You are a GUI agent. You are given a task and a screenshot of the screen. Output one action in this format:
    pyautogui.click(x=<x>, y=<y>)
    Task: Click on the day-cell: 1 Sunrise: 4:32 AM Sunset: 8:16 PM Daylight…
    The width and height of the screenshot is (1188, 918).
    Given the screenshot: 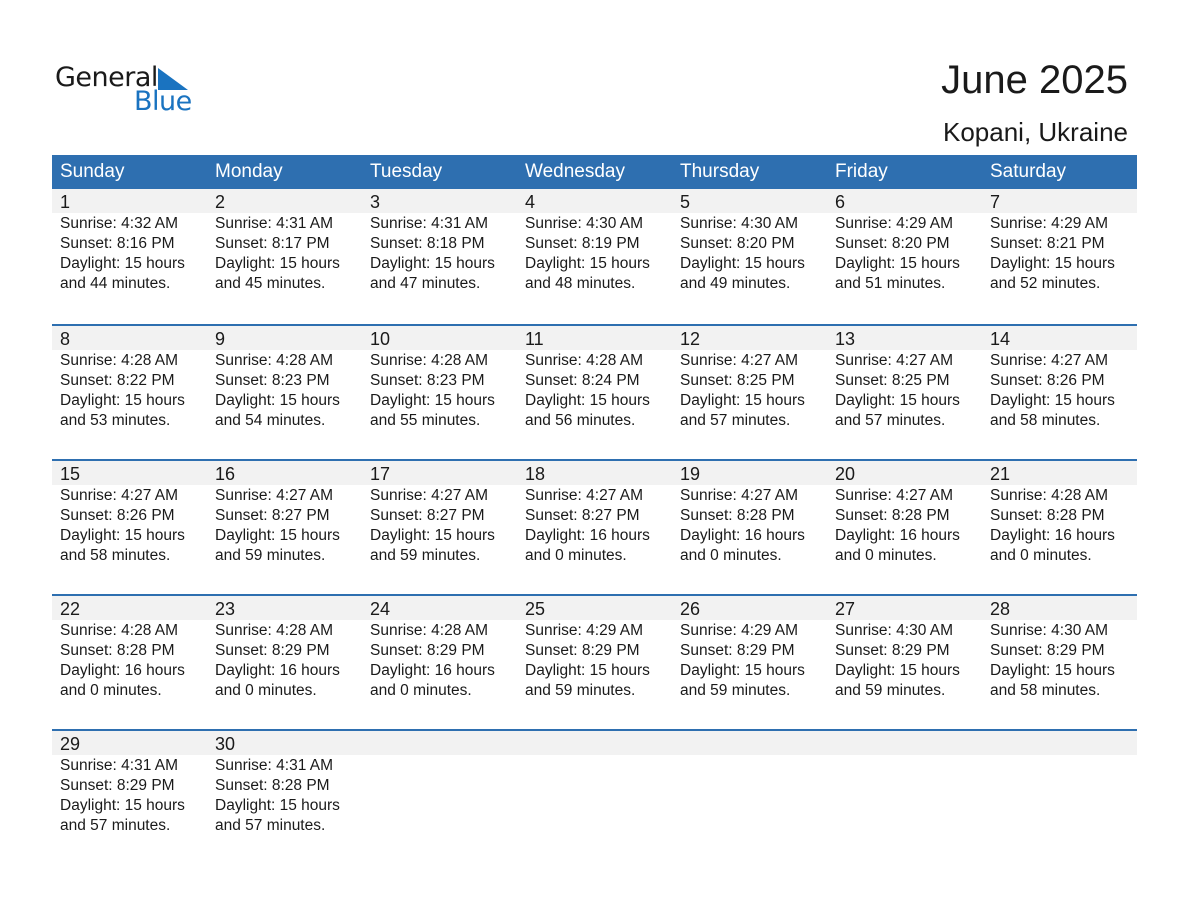 What is the action you would take?
    pyautogui.click(x=129, y=256)
    